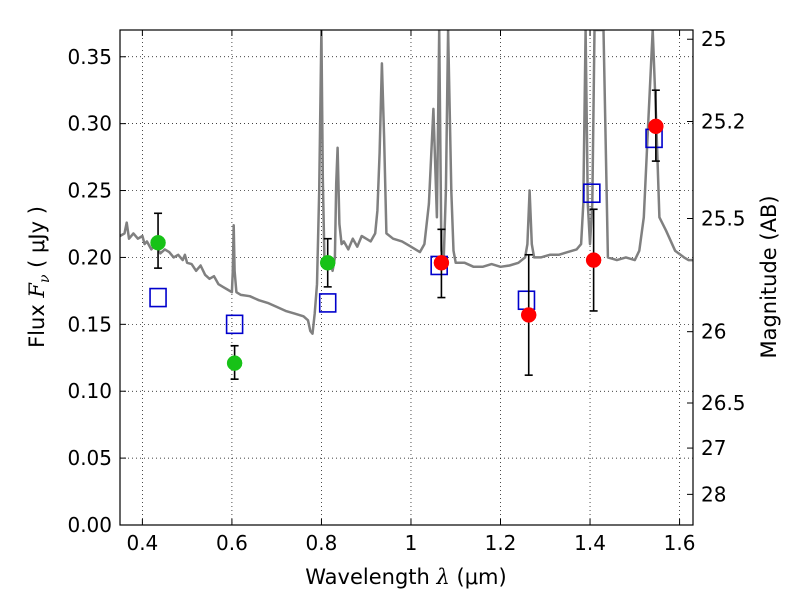 The width and height of the screenshot is (800, 600). Describe the element at coordinates (723, 219) in the screenshot. I see `y2-tick-label: 25.5` at that location.